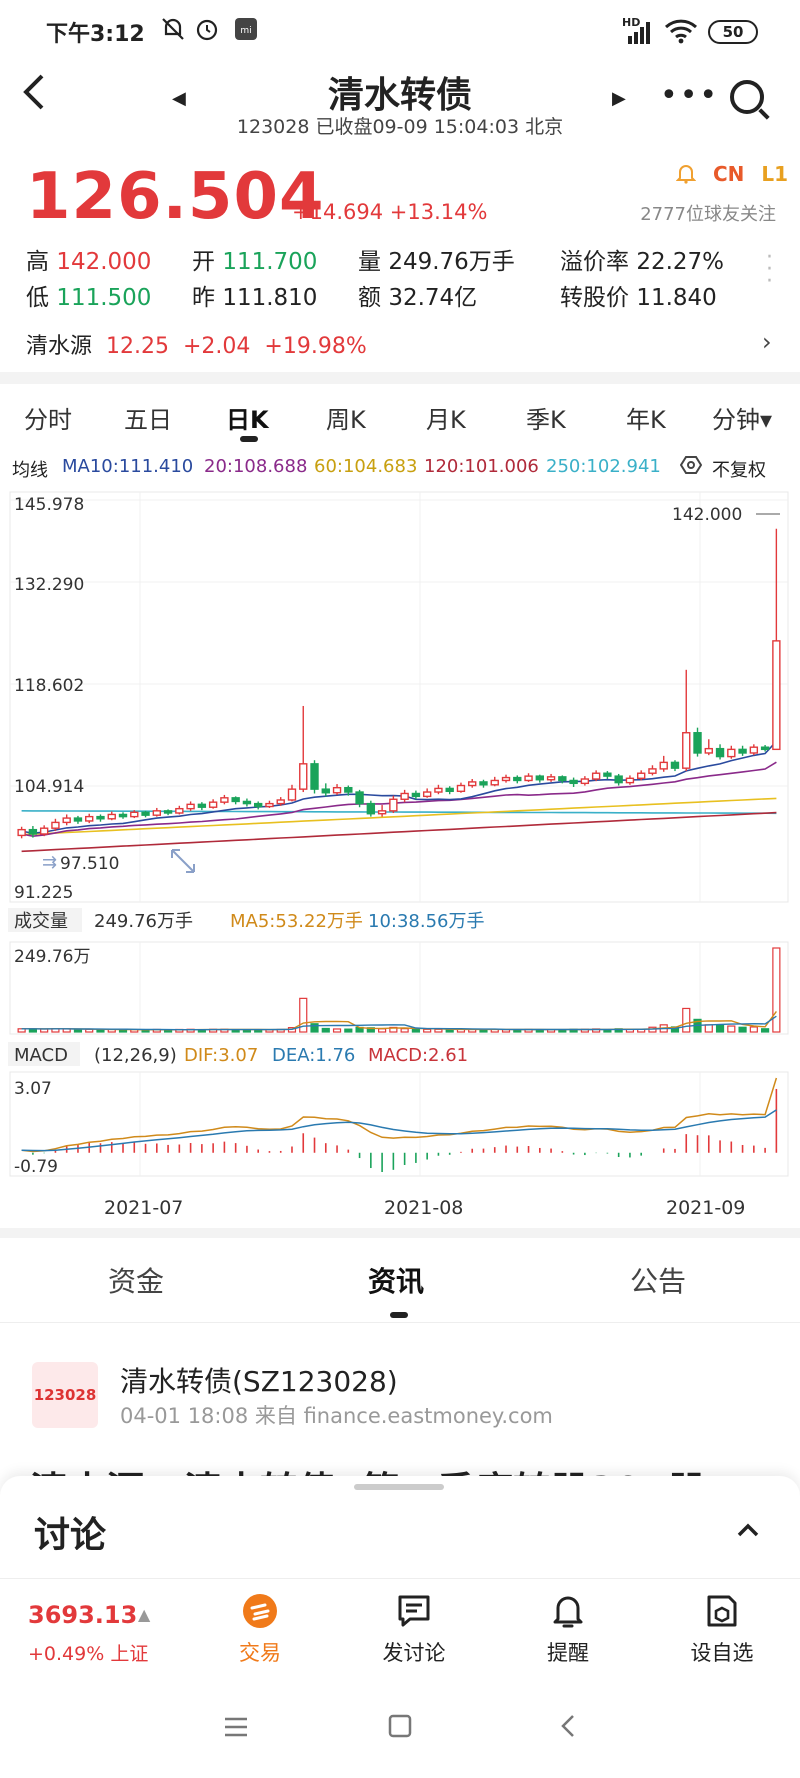  I want to click on menu-icon, so click(236, 1728).